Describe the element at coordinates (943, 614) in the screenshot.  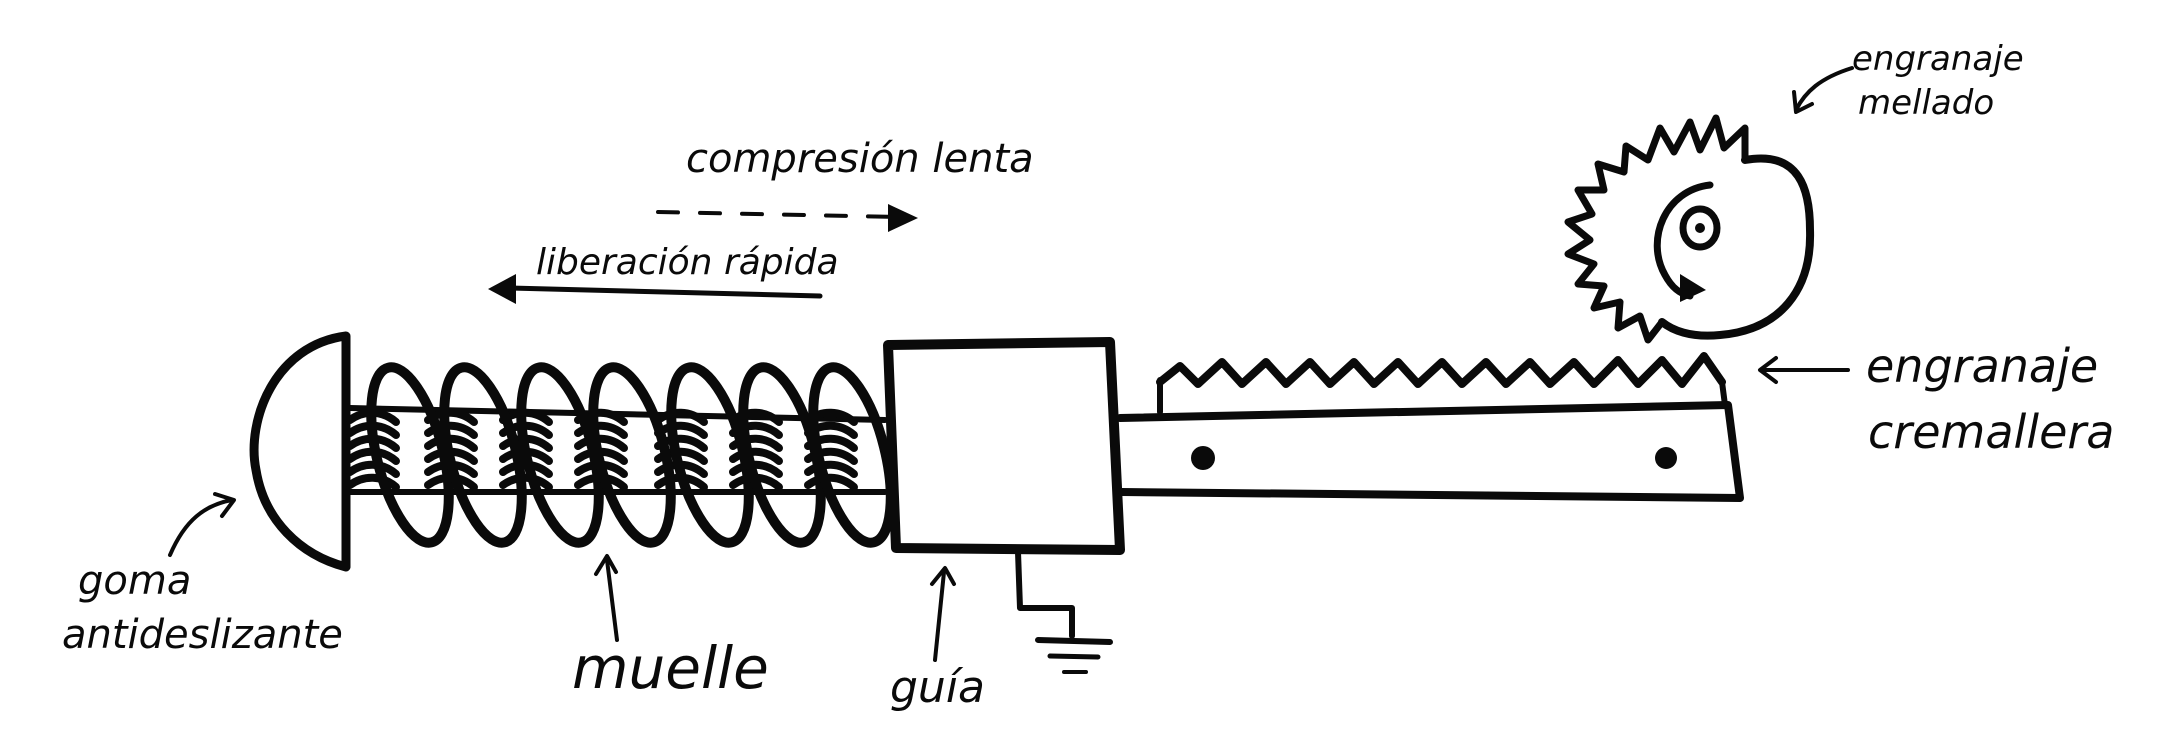
I see `guide-pointer-arrow` at that location.